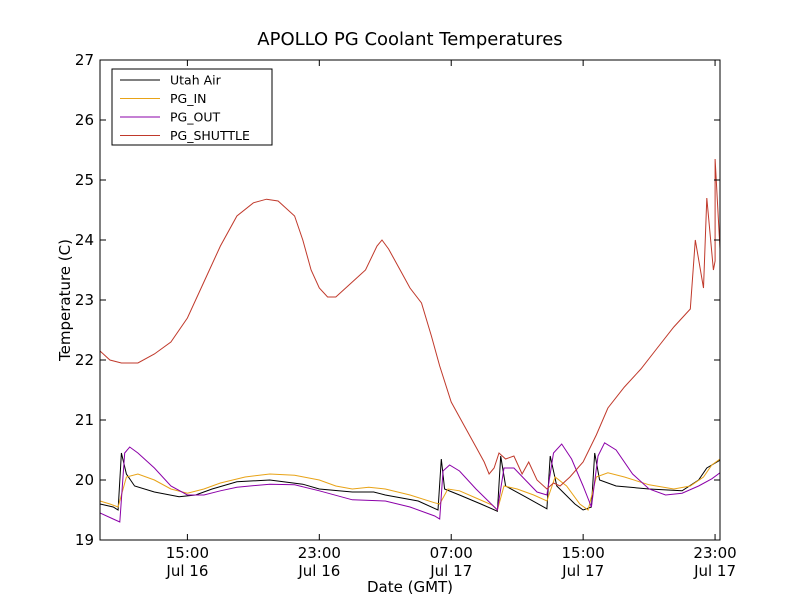 The image size is (800, 600). I want to click on series-line-utah-air, so click(410, 482).